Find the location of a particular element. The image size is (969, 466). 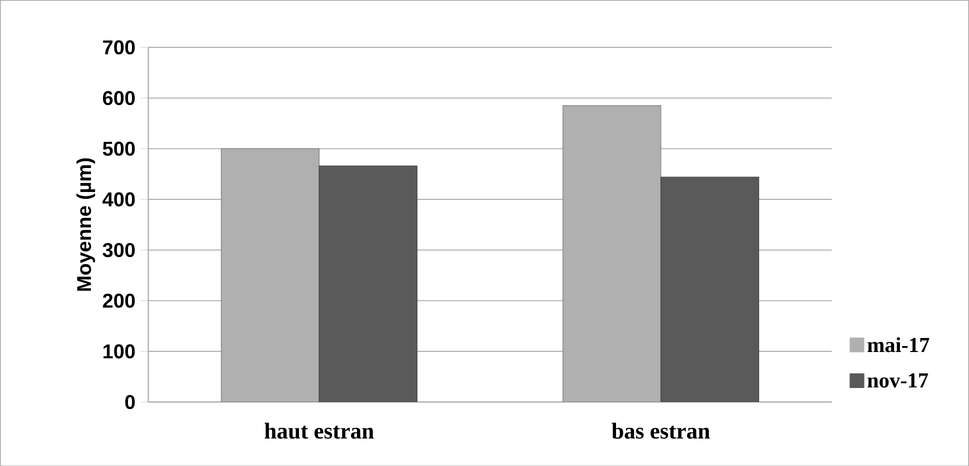

x-tick-label: bas estran is located at coordinates (661, 430).